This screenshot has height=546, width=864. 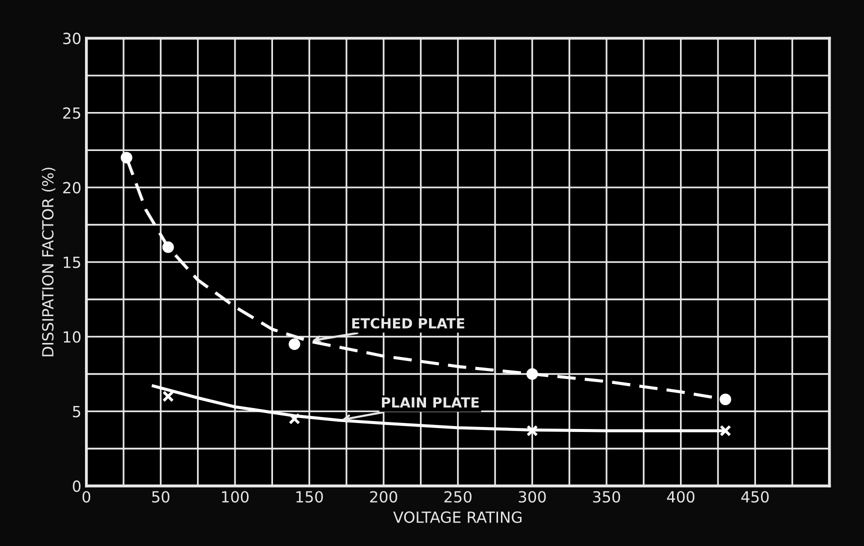 I want to click on y-tick-label: 0, so click(x=76, y=486).